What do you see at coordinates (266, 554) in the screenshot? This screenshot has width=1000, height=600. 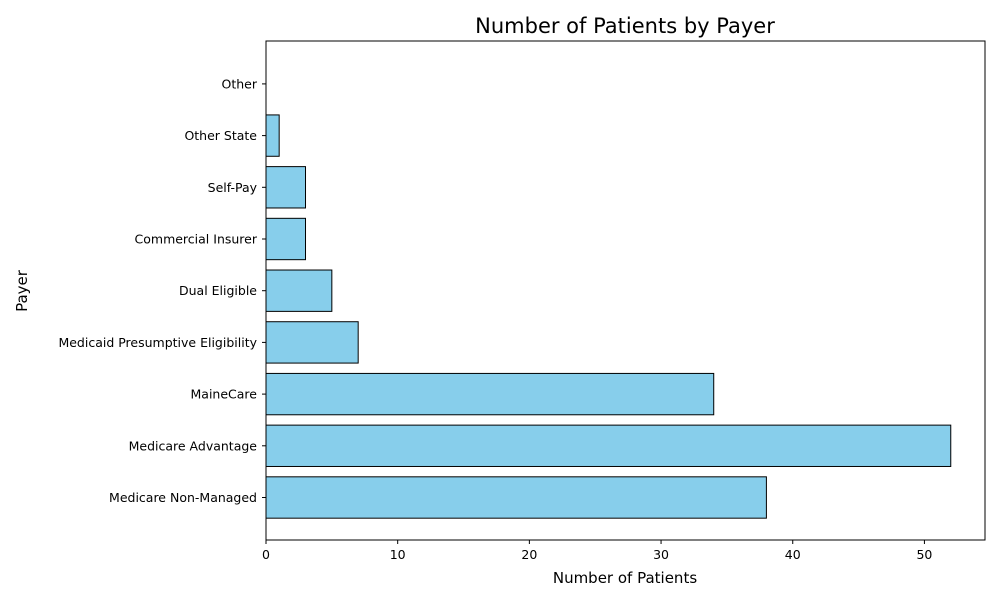 I see `x-tick-label: 0` at bounding box center [266, 554].